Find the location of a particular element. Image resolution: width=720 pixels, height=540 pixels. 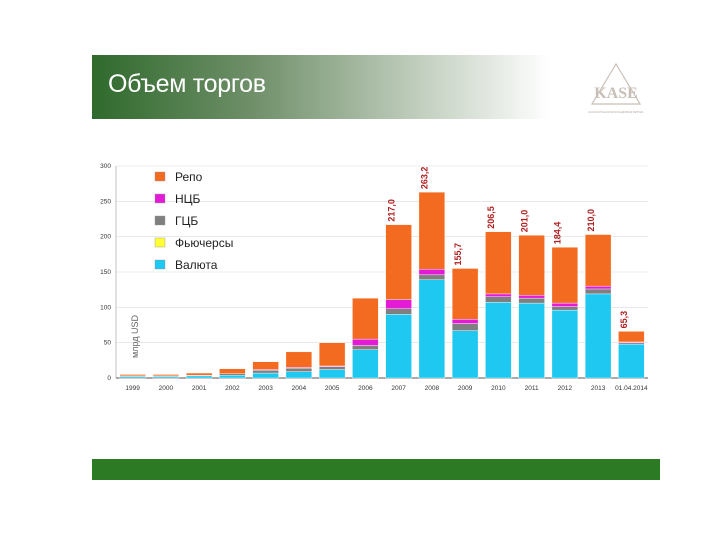

data-label: 263,2 is located at coordinates (425, 178).